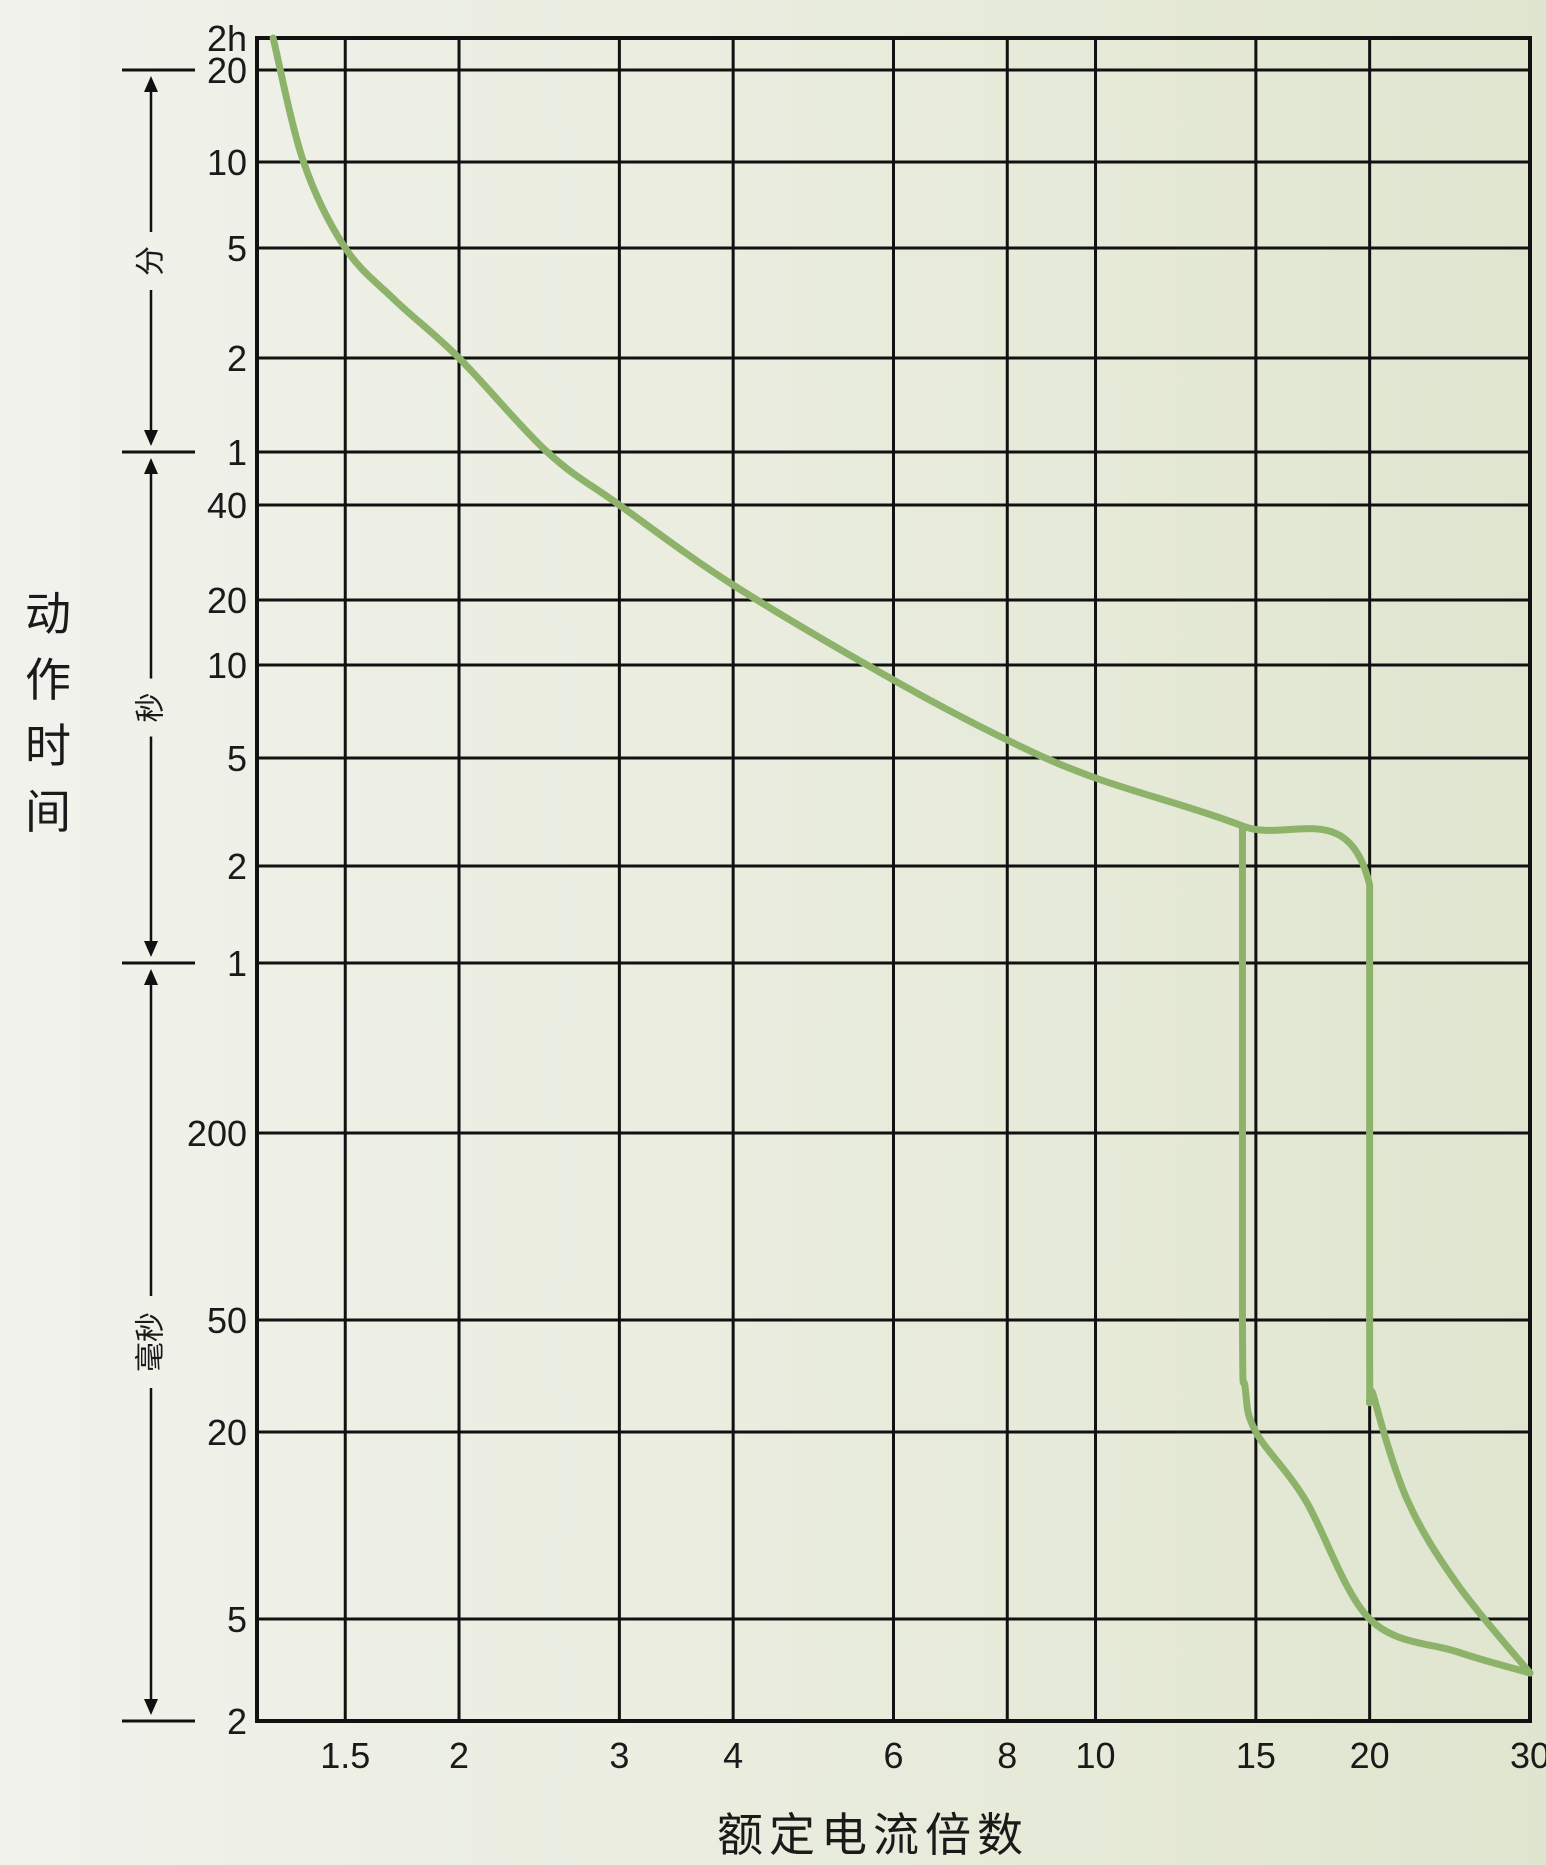  What do you see at coordinates (1007, 1755) in the screenshot?
I see `x-tick-label: 8` at bounding box center [1007, 1755].